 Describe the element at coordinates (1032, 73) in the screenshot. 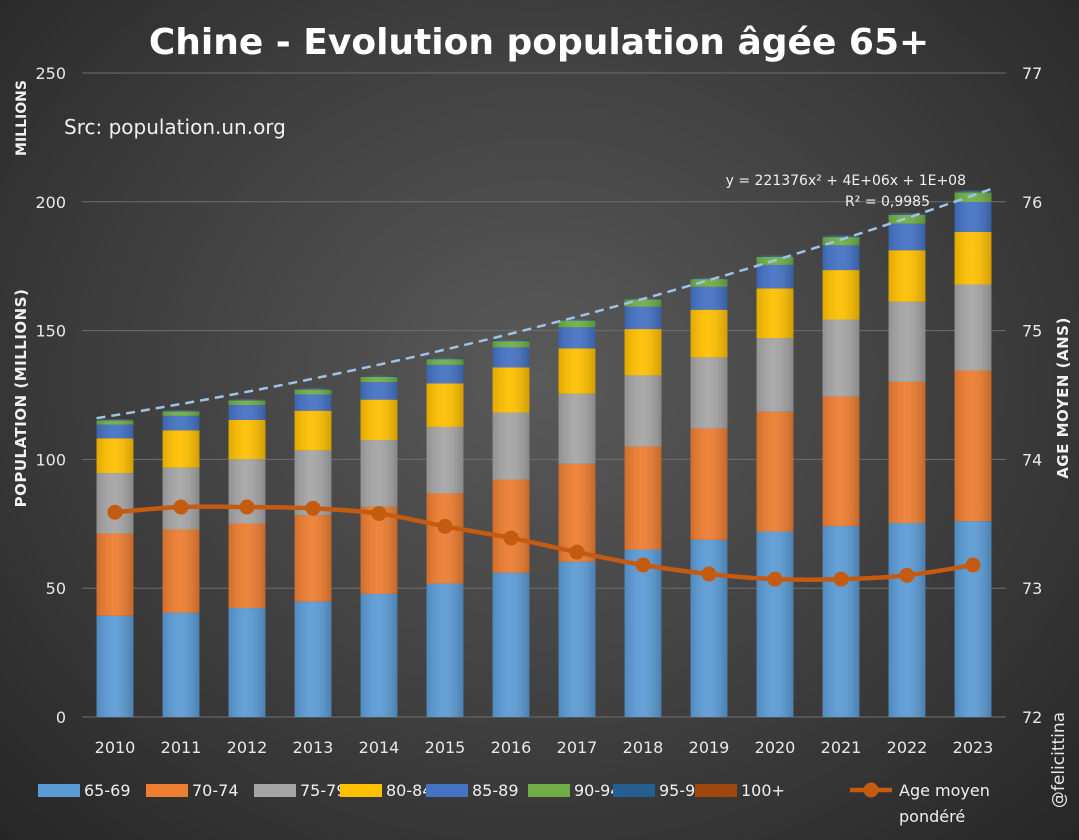

I see `y2-tick-label: 77` at that location.